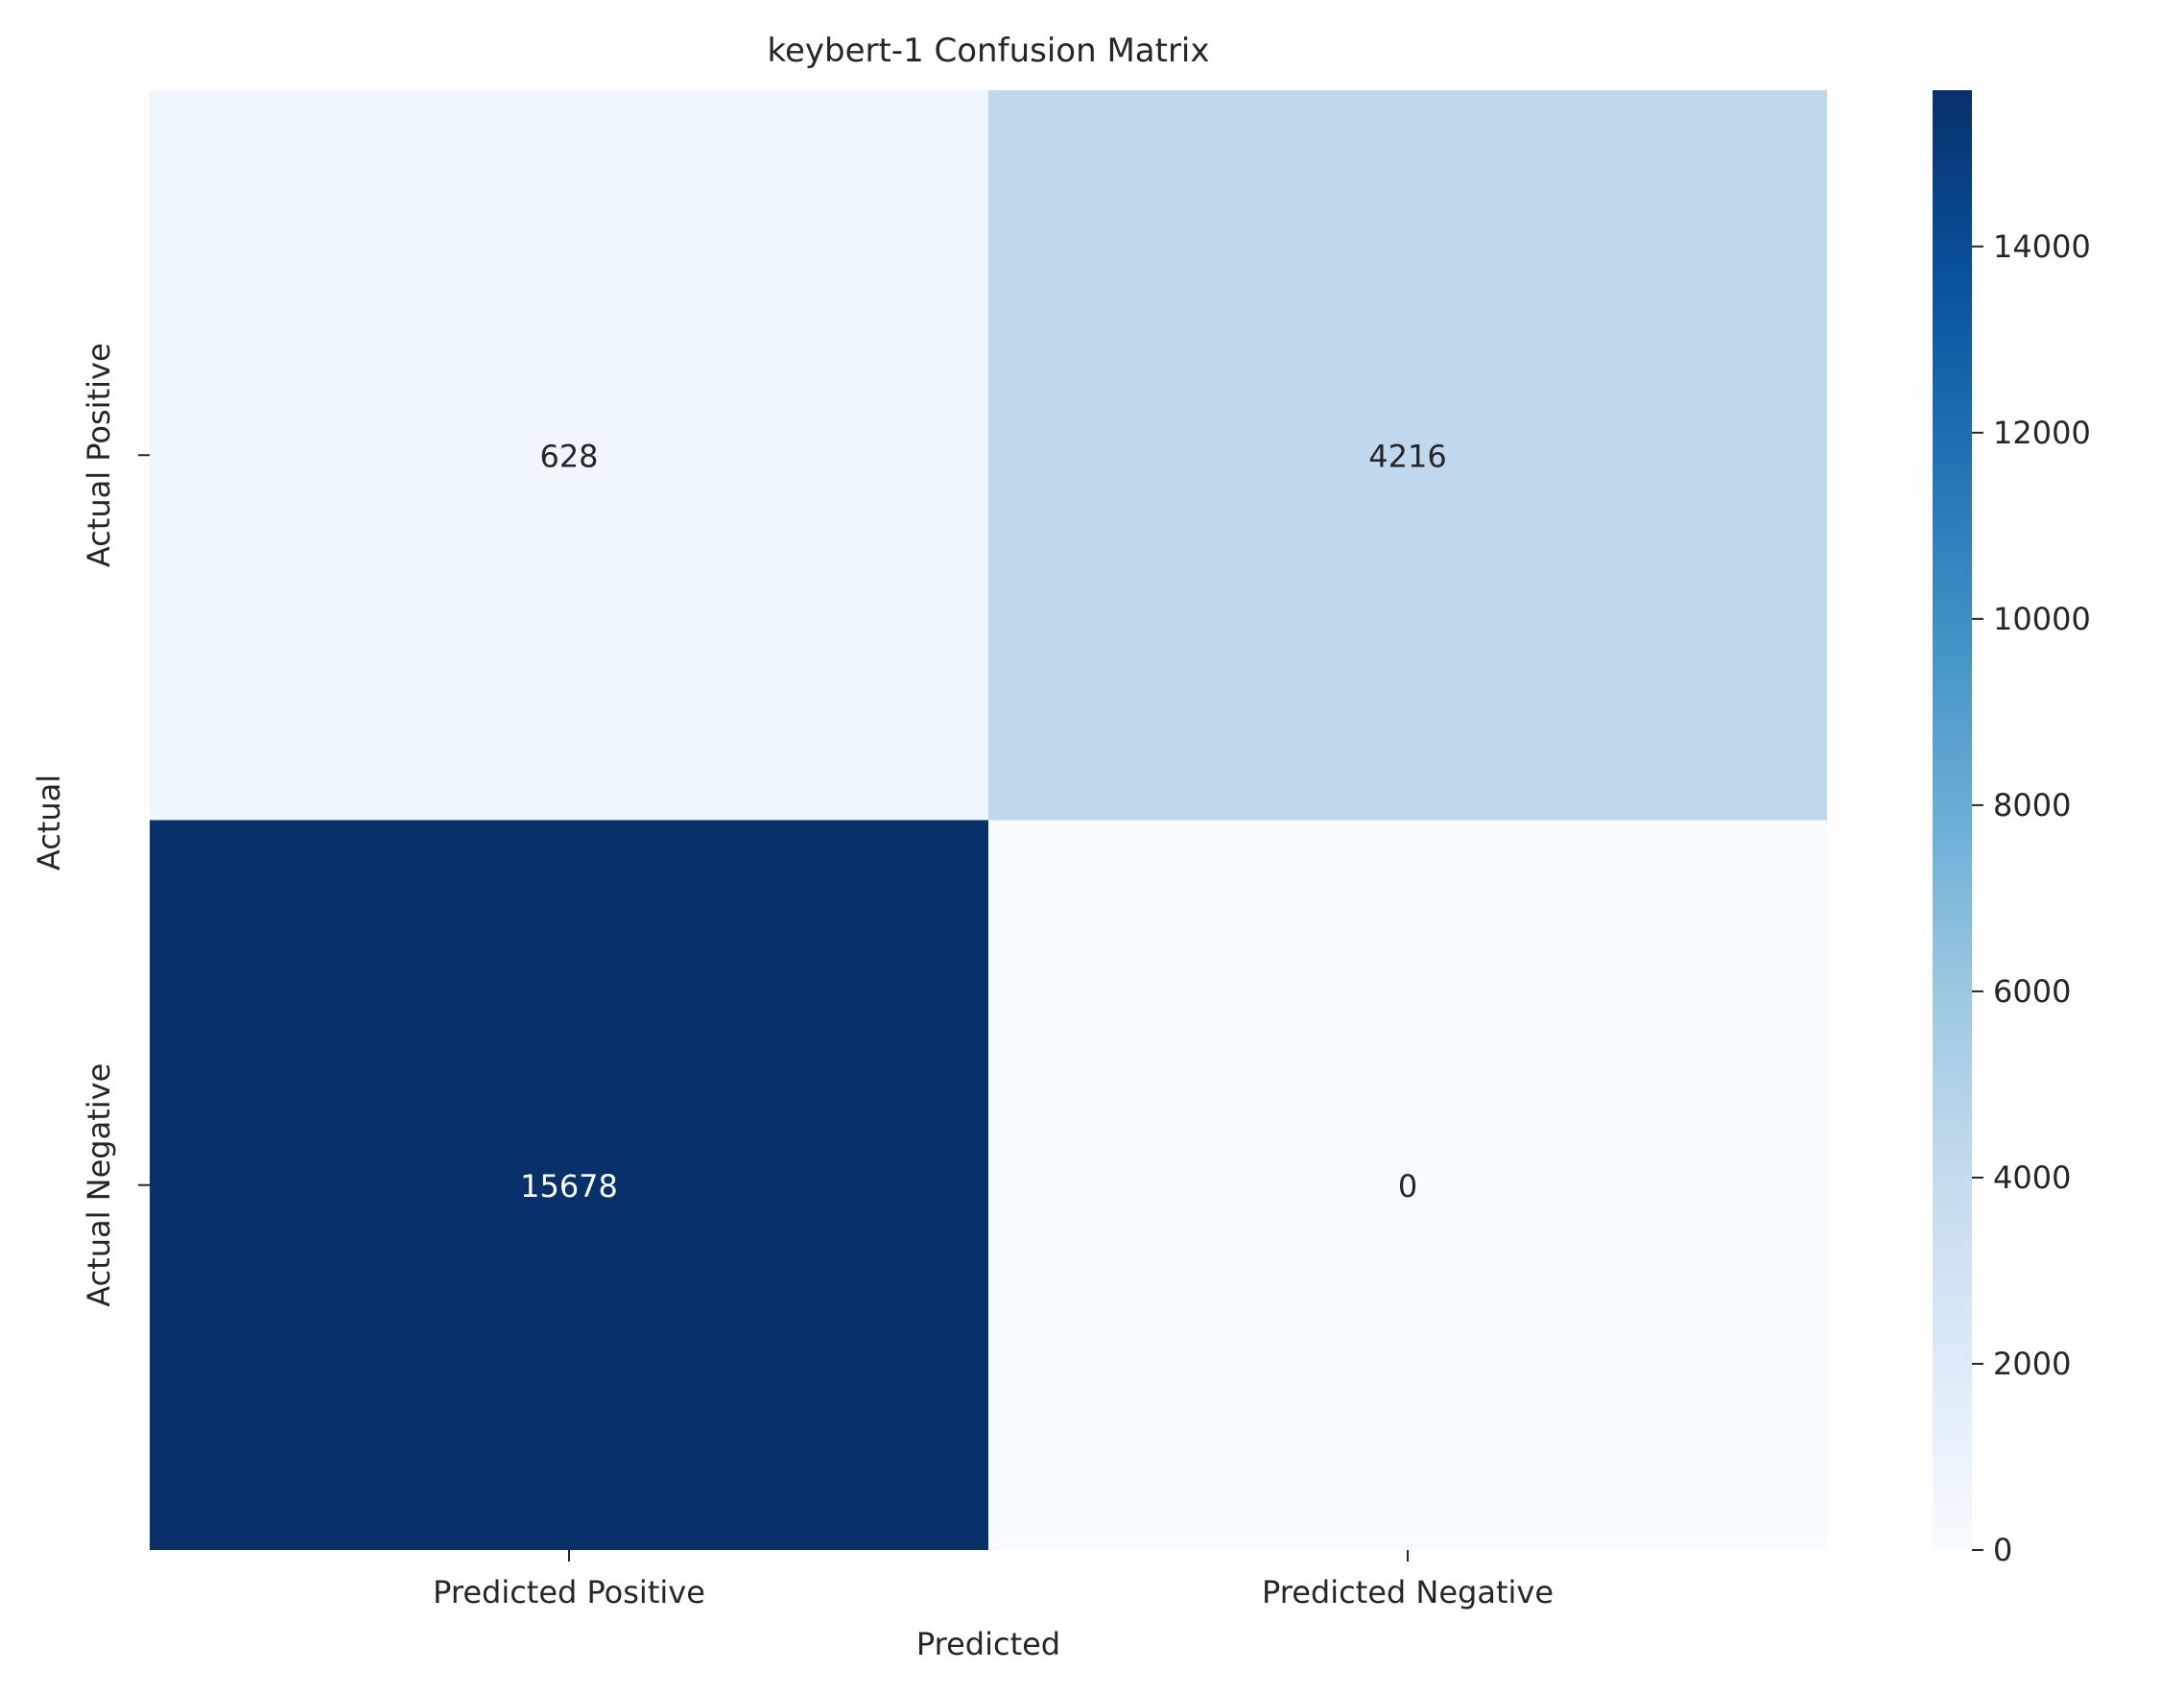 Image resolution: width=2184 pixels, height=1694 pixels. Describe the element at coordinates (2032, 1177) in the screenshot. I see `colorbar-tick-label: 4000` at that location.